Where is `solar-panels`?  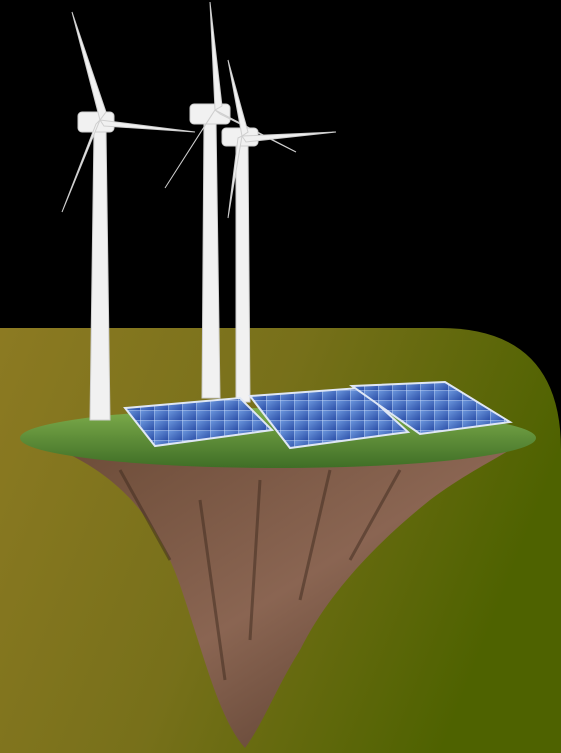 solar-panels is located at coordinates (318, 415).